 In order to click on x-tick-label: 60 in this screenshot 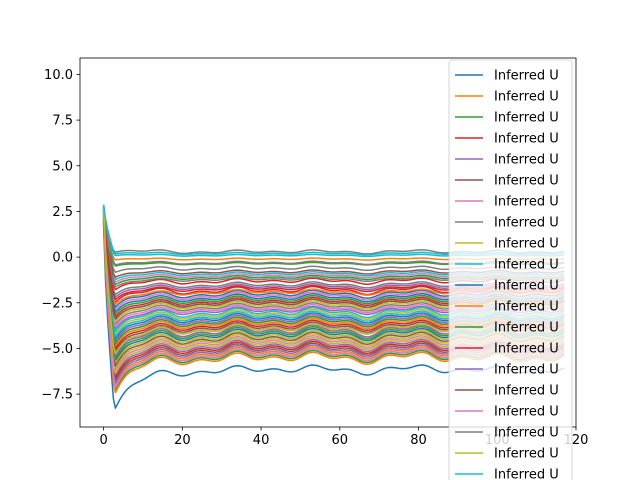, I will do `click(340, 440)`.